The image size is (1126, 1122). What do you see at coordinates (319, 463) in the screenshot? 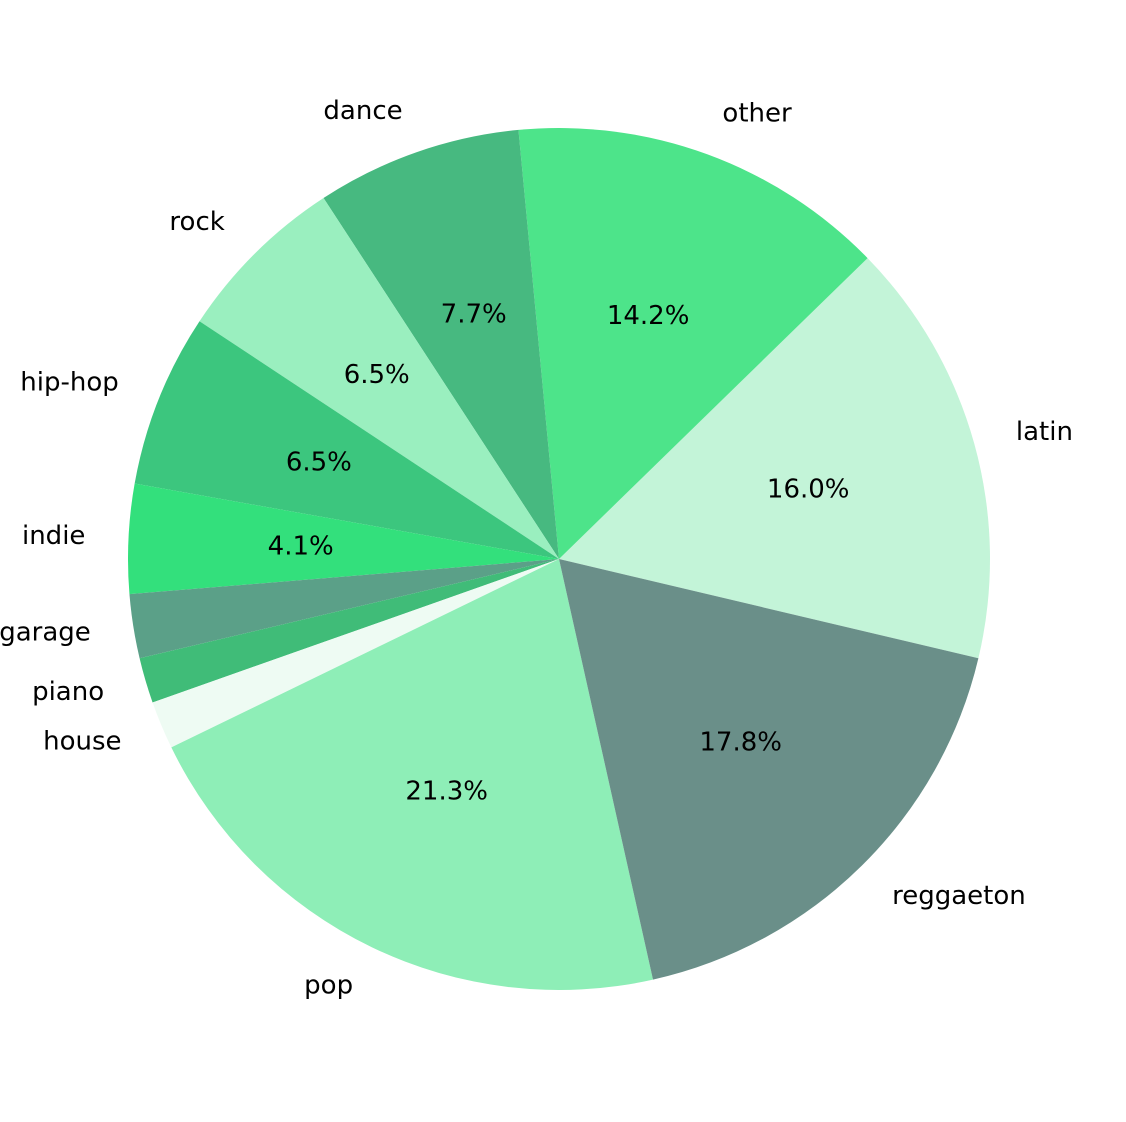
I see `slice-pct-hip-hop: 6.5%` at bounding box center [319, 463].